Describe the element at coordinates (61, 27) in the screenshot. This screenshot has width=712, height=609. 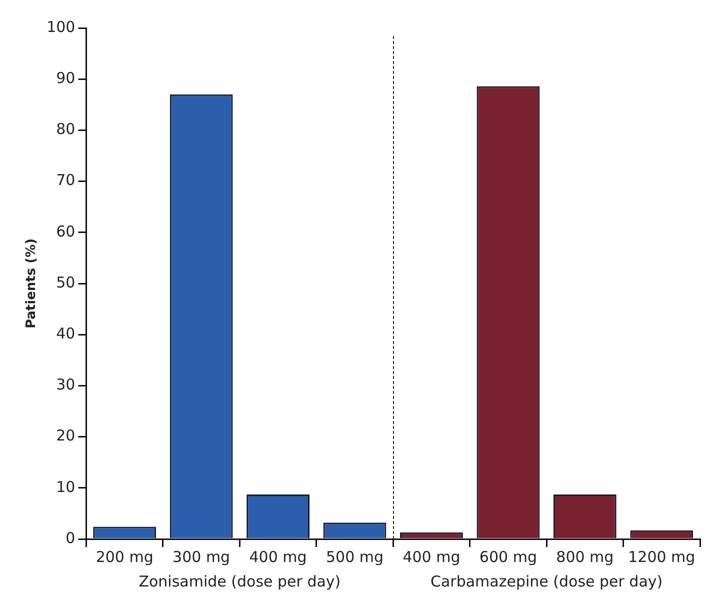
I see `y-tick-label: 100` at that location.